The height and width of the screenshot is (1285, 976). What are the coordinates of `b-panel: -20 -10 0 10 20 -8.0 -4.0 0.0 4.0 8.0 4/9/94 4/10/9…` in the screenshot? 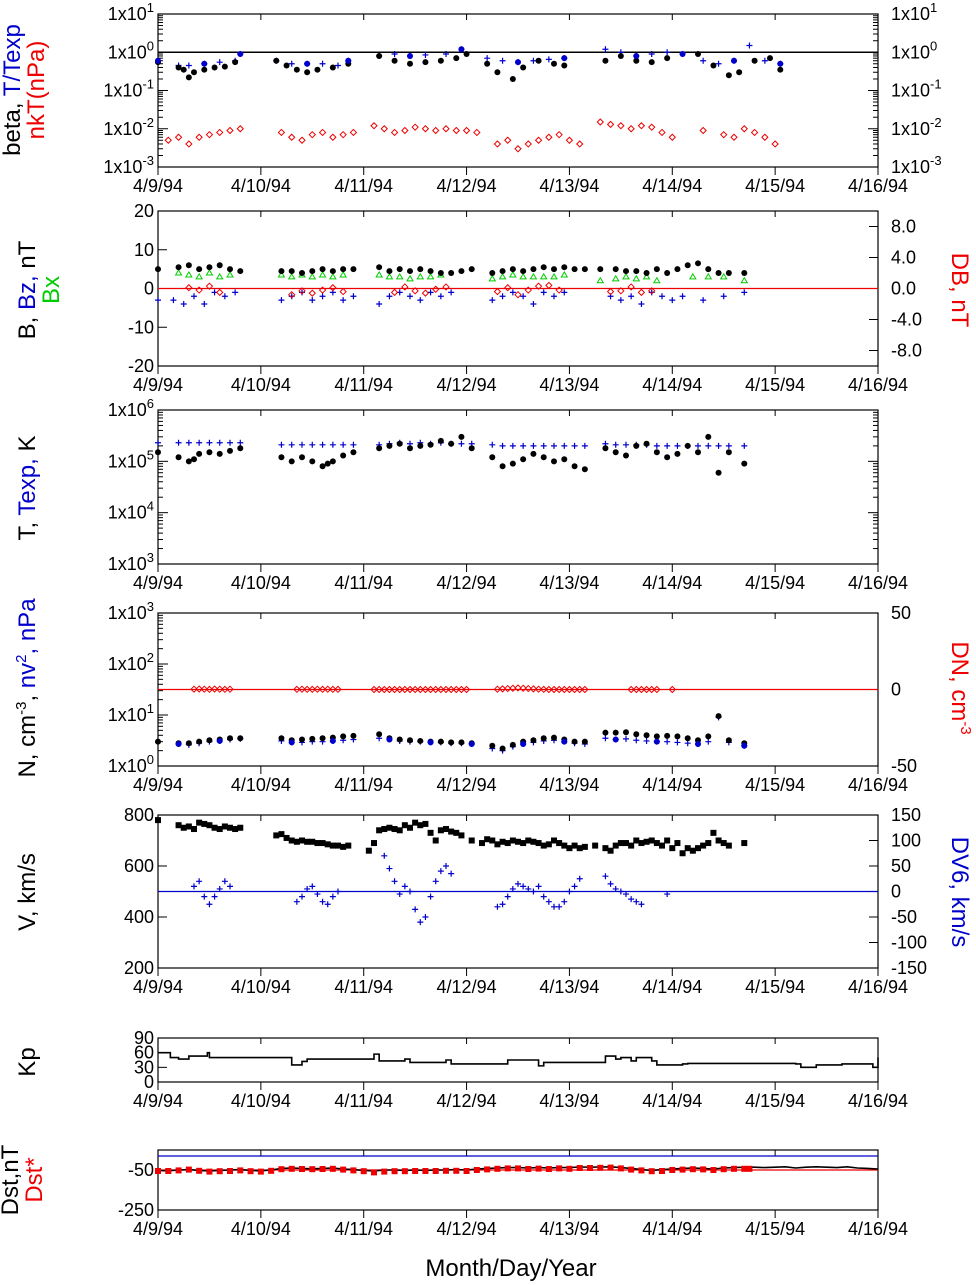 It's located at (493, 298).